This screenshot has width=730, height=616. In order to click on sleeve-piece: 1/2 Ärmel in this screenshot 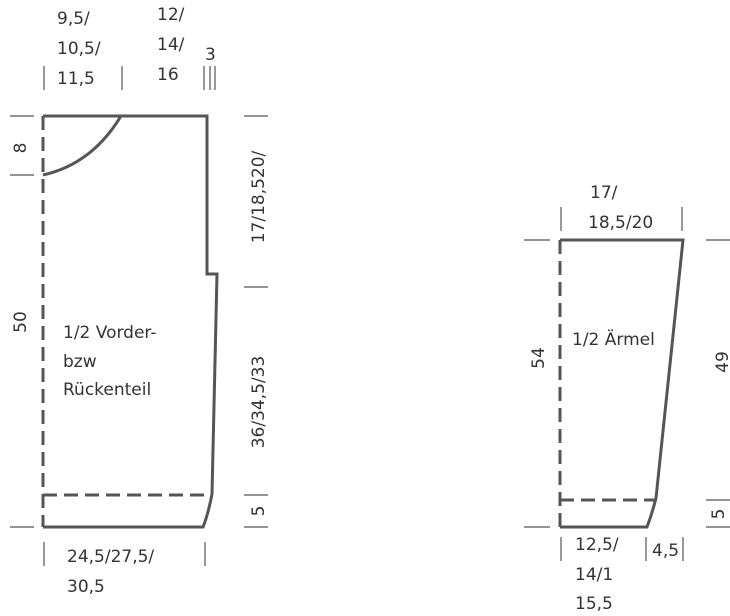, I will do `click(621, 383)`.